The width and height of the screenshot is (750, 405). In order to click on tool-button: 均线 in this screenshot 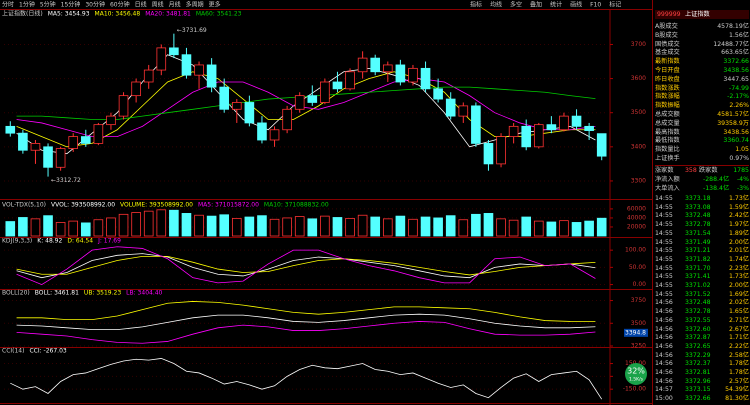, I will do `click(496, 5)`.